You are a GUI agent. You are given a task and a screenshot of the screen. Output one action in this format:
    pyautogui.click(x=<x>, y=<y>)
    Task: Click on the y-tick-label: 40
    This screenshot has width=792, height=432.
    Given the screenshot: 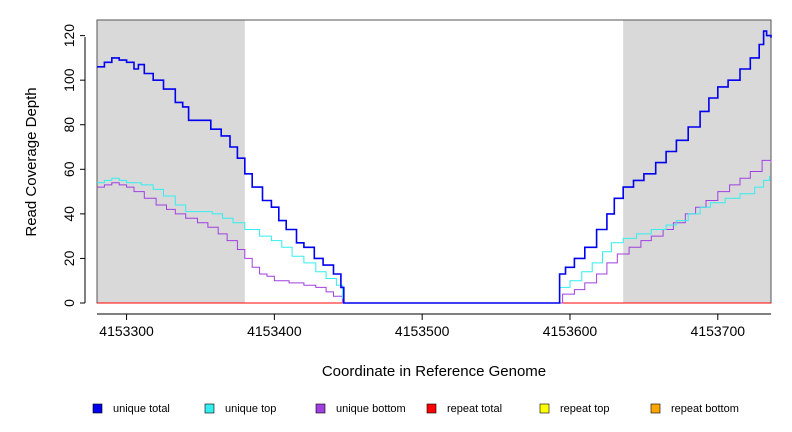 What is the action you would take?
    pyautogui.click(x=69, y=214)
    